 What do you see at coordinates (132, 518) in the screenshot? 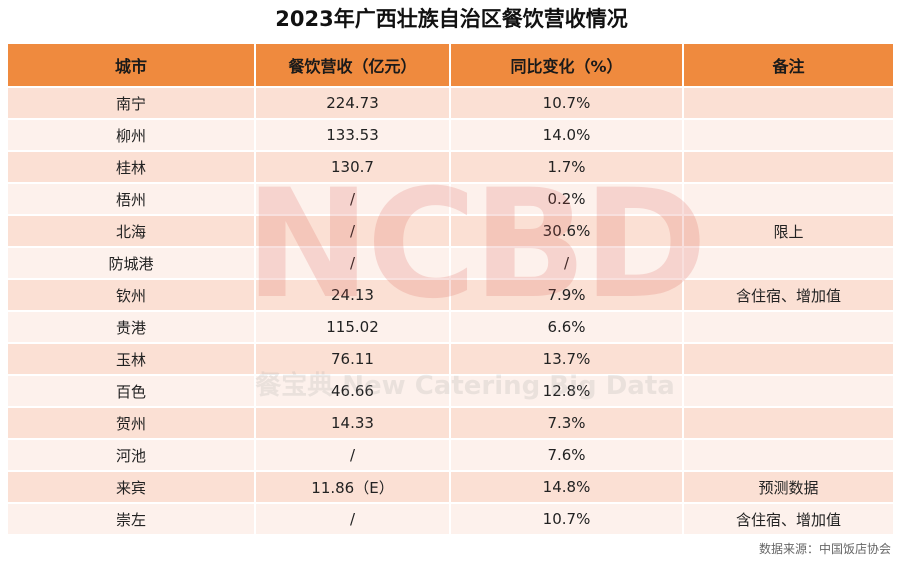
I see `cell-city: 崇左` at bounding box center [132, 518].